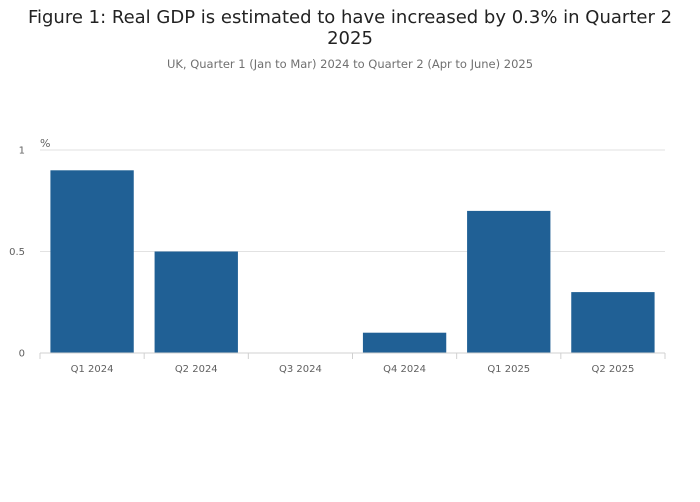 The width and height of the screenshot is (700, 502). Describe the element at coordinates (17, 252) in the screenshot. I see `y-tick-label: 0.5` at that location.